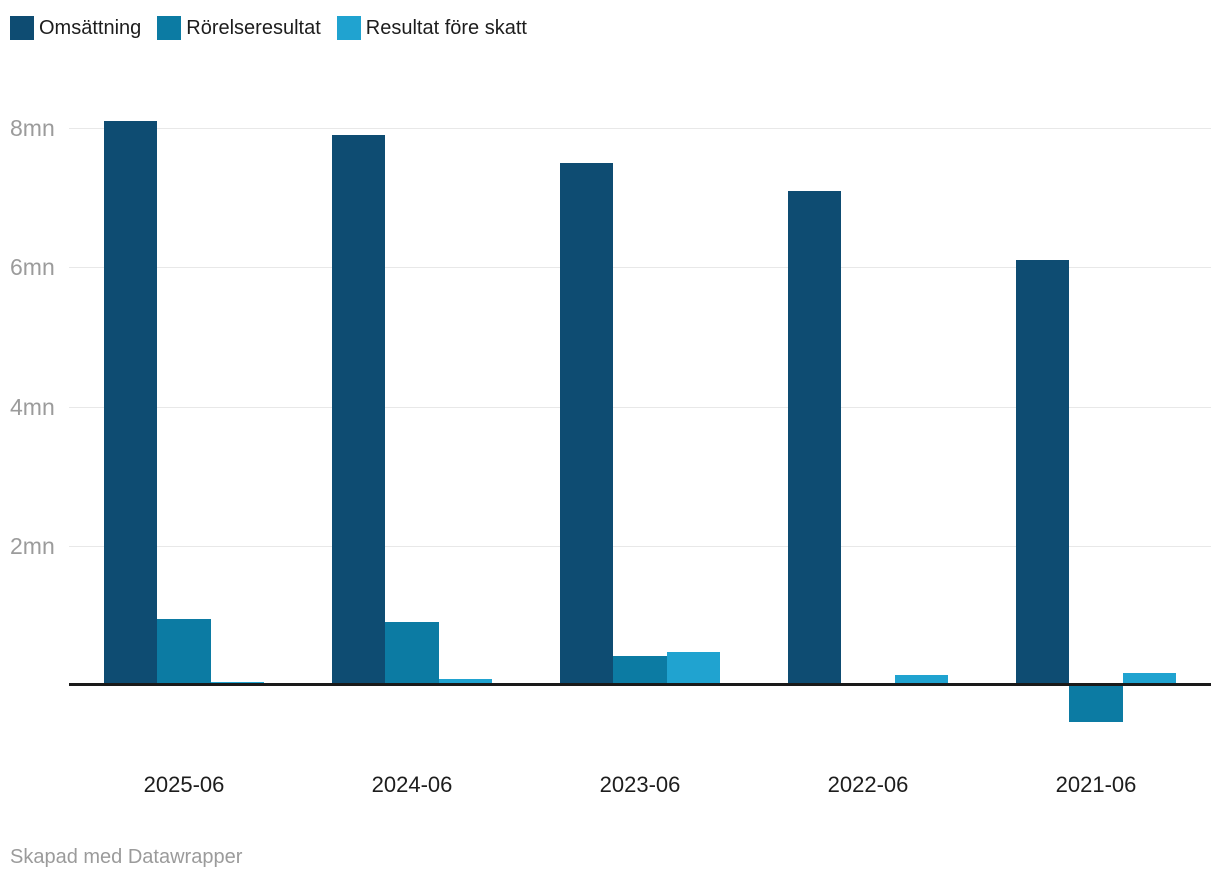  I want to click on x-axis-label: 2024-06, so click(412, 784).